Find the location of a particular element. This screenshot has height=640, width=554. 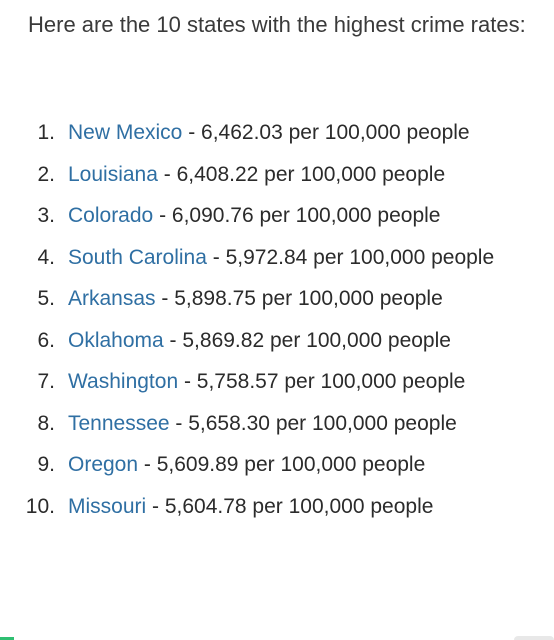

state-link-colorado: Colorado is located at coordinates (111, 215).